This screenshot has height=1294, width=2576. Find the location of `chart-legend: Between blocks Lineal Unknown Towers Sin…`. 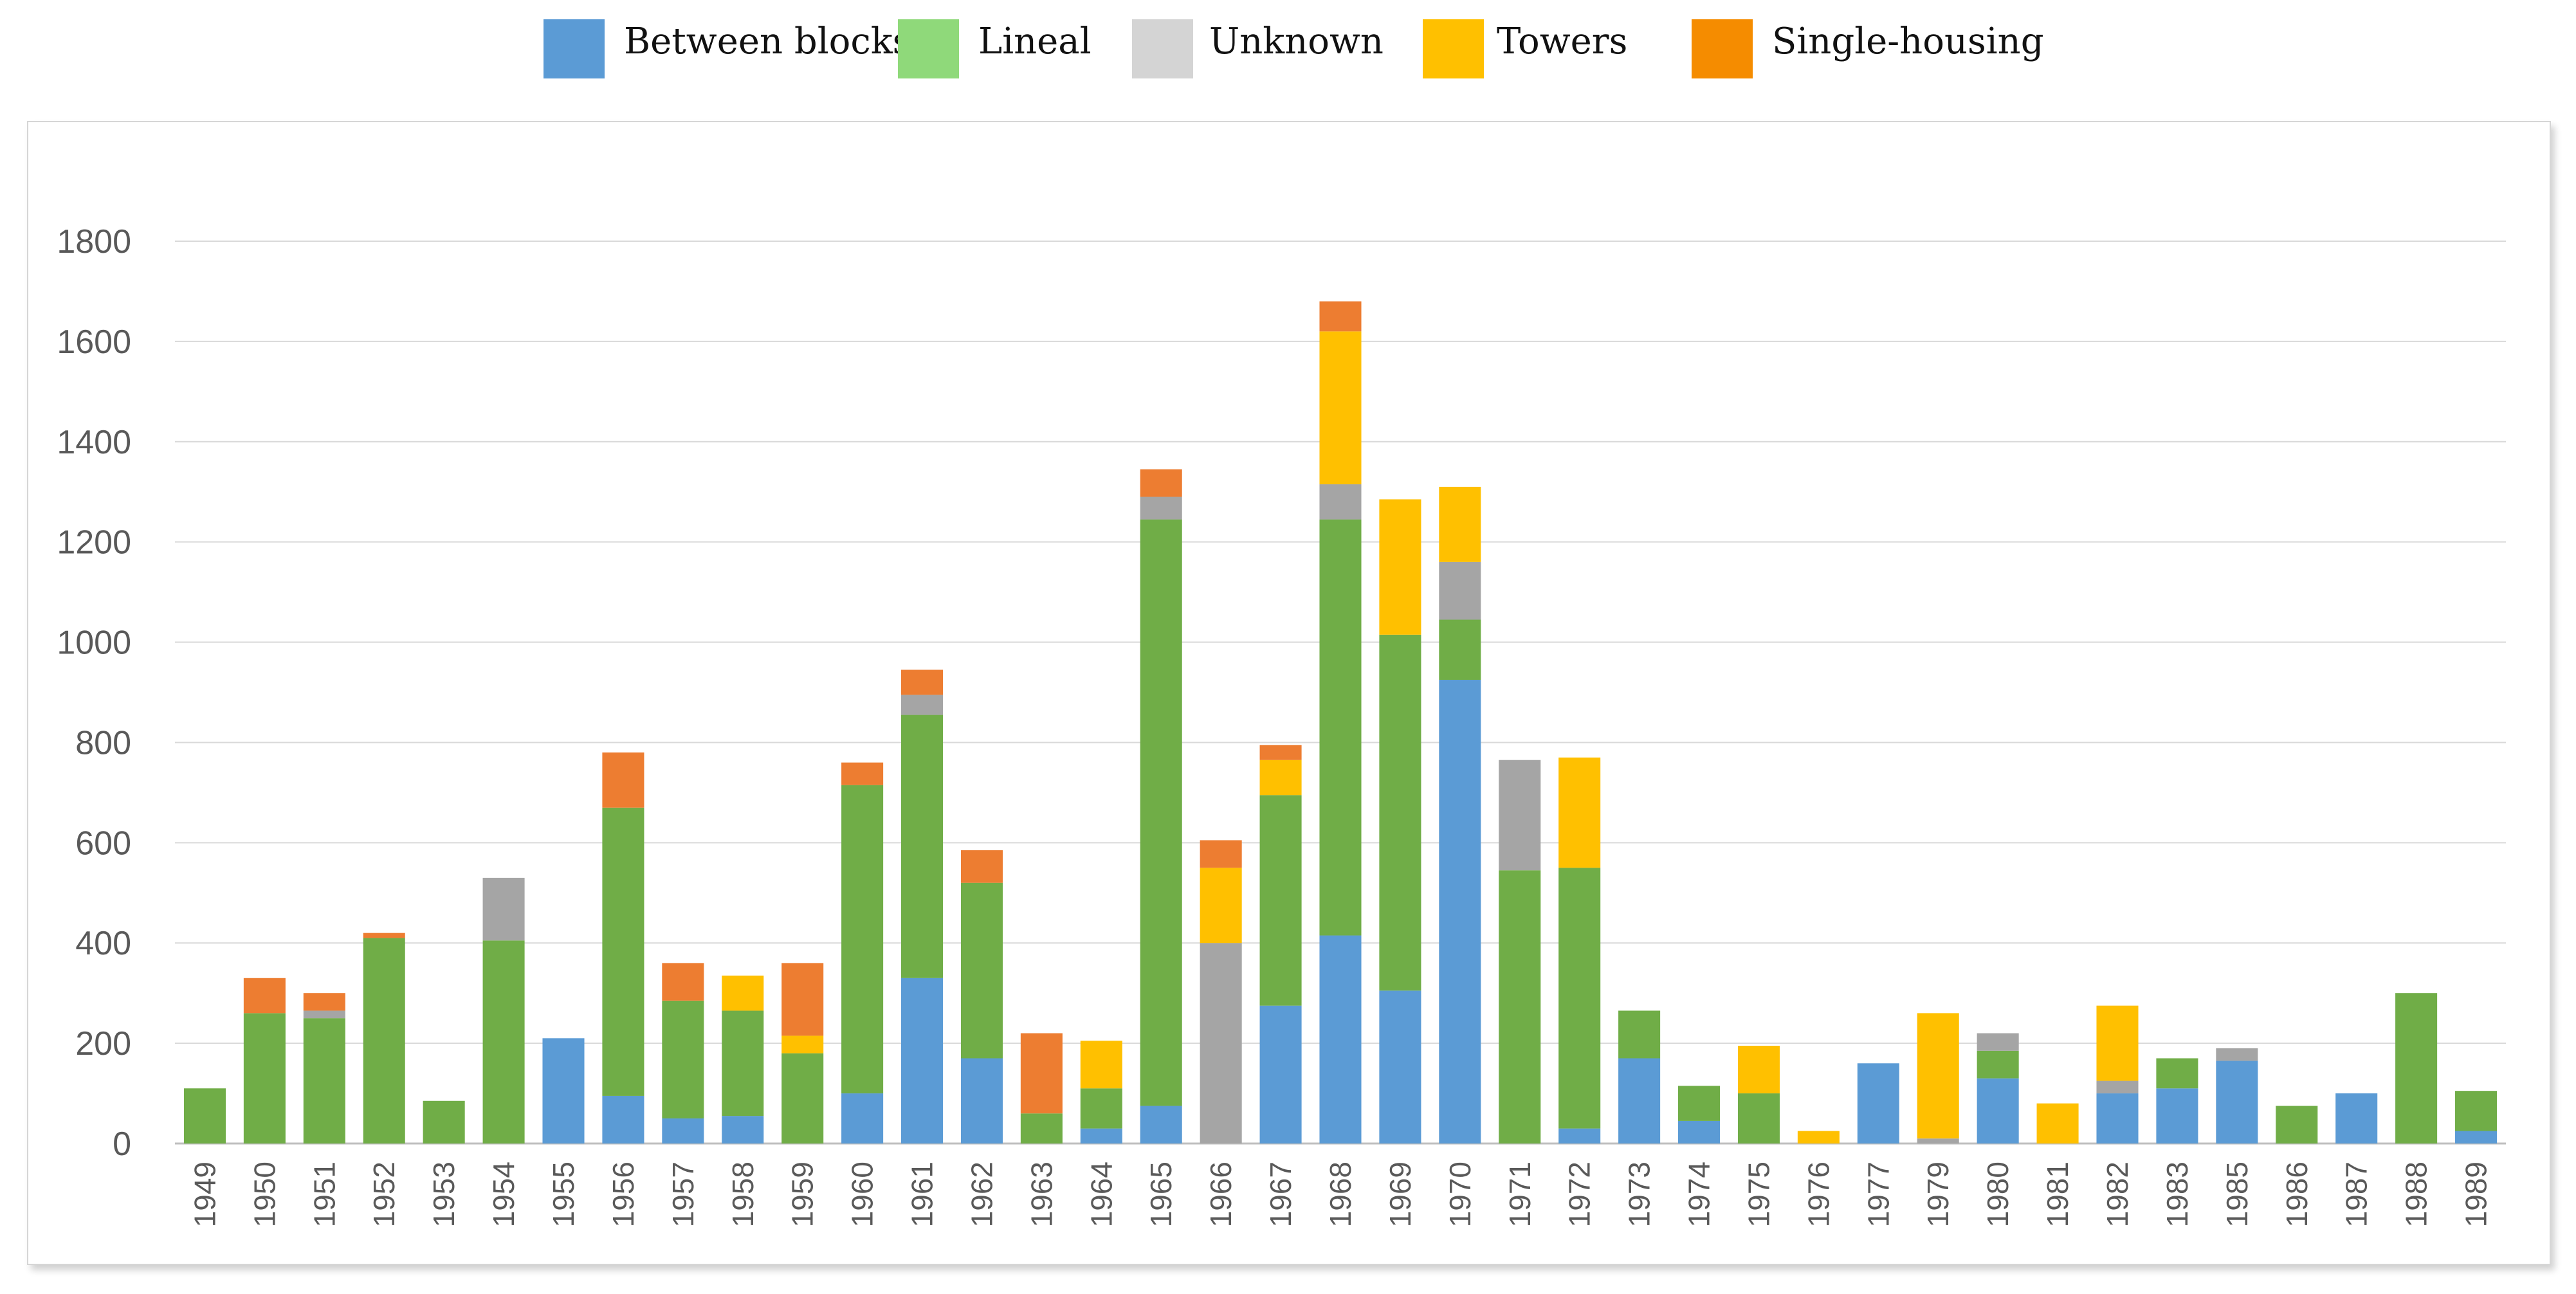

chart-legend: Between blocks Lineal Unknown Towers Sin… is located at coordinates (1288, 49).